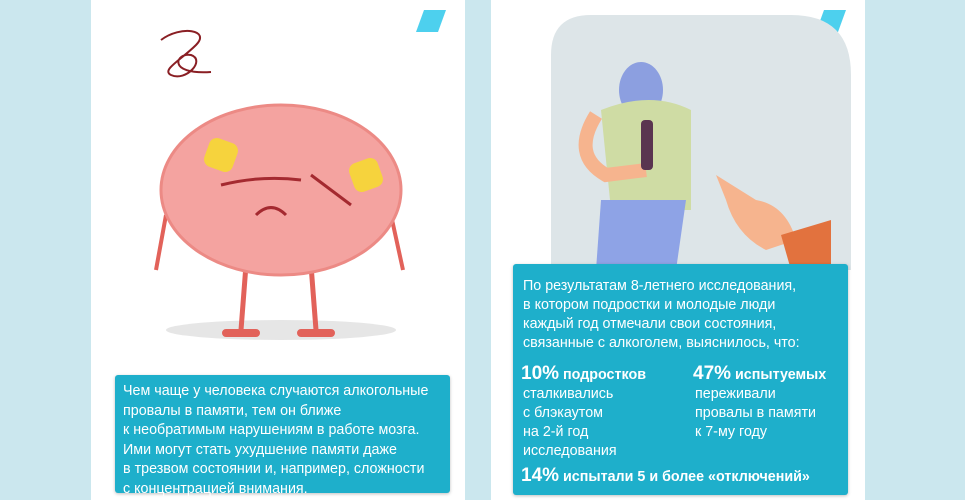 The image size is (965, 500). What do you see at coordinates (431, 21) in the screenshot?
I see `corner-flag-icon` at bounding box center [431, 21].